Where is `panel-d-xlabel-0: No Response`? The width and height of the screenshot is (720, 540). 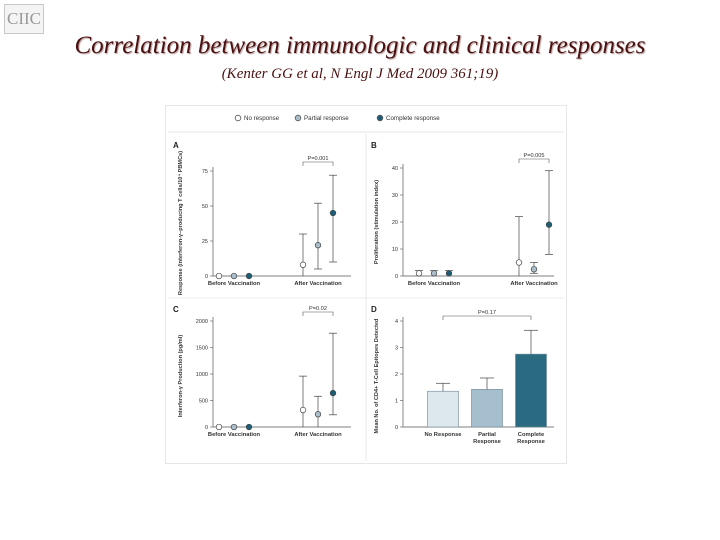
panel-d-xlabel-0: No Response is located at coordinates (443, 435).